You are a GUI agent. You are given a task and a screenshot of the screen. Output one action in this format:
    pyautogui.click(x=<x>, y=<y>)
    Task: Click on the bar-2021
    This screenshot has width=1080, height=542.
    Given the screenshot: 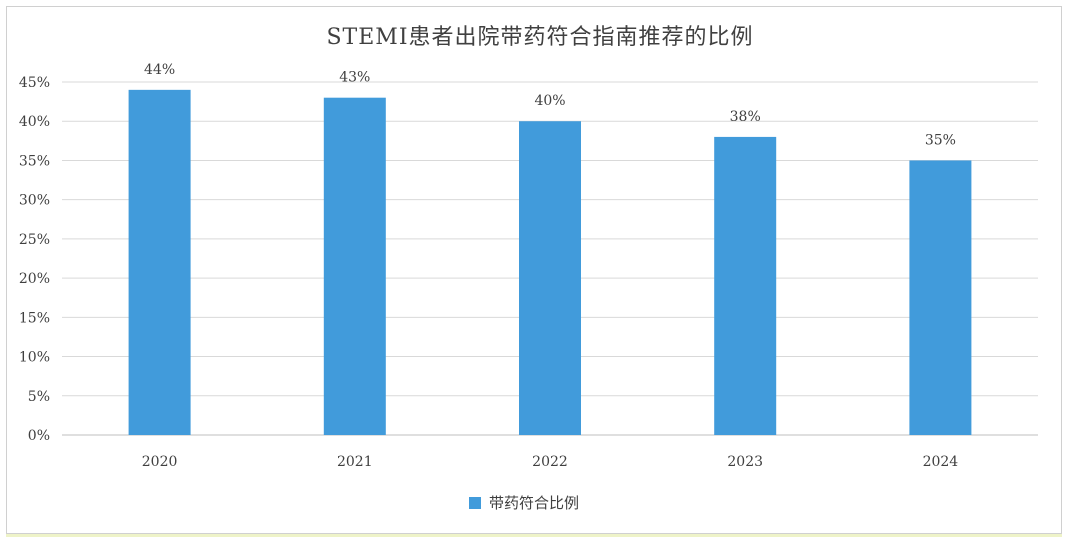 What is the action you would take?
    pyautogui.click(x=354, y=266)
    